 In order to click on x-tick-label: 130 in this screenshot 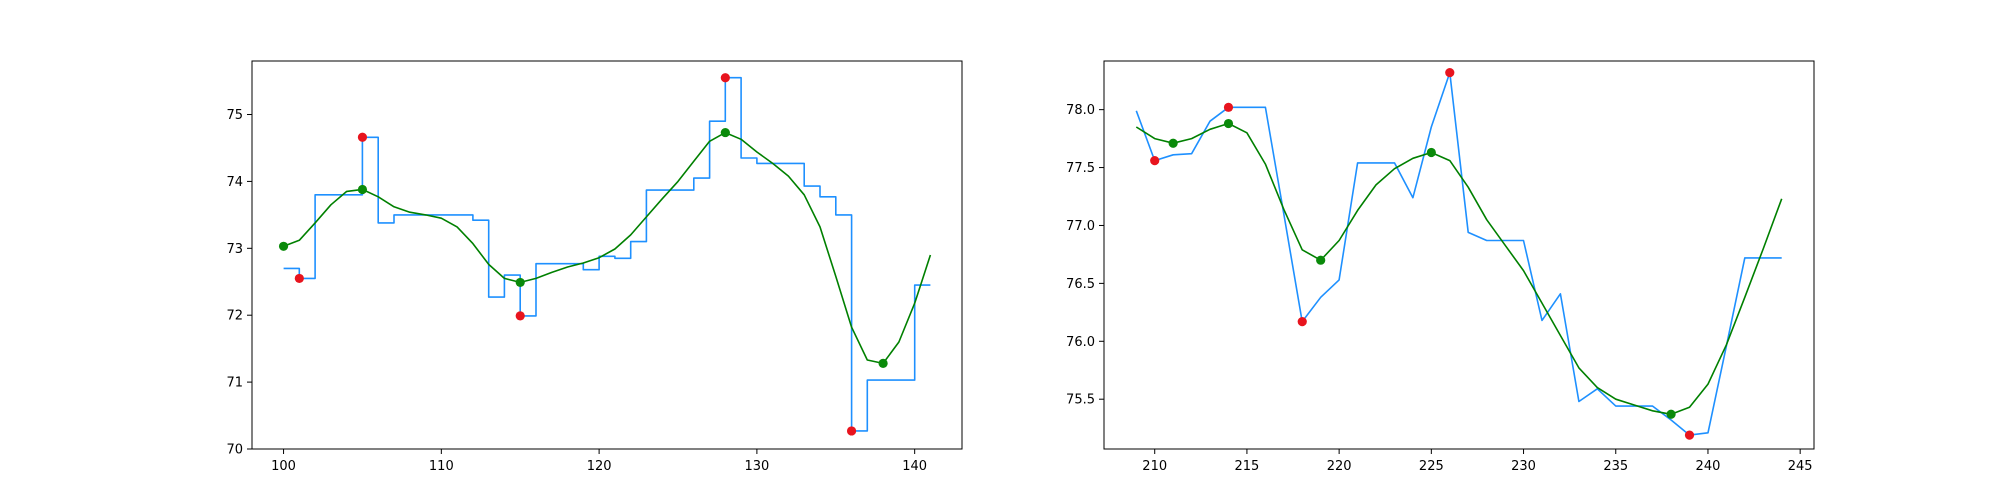, I will do `click(756, 466)`.